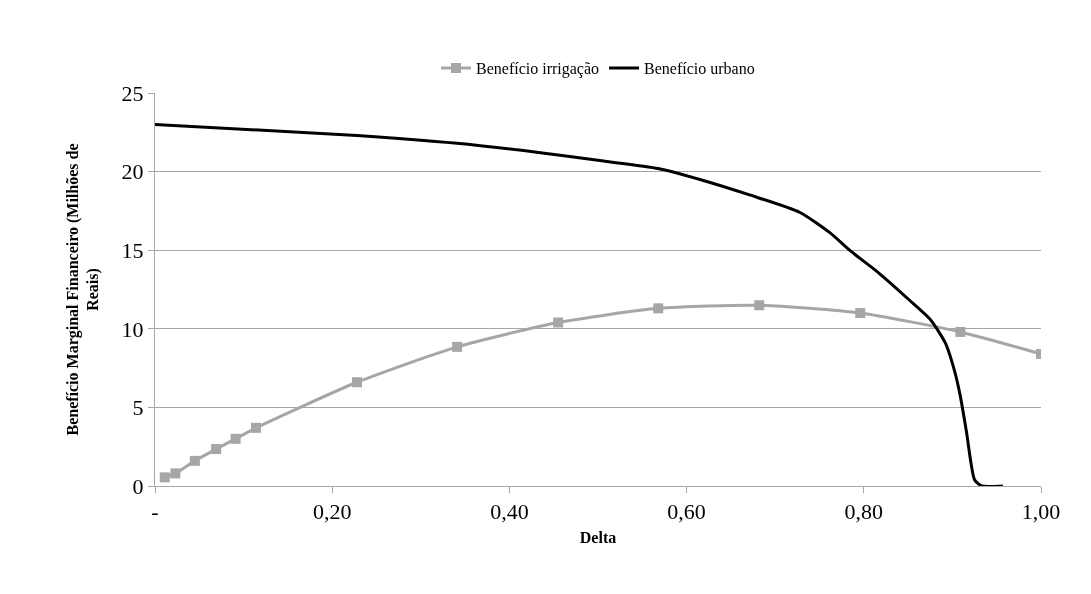 The image size is (1091, 594). I want to click on legend-label: Benefício urbano, so click(699, 69).